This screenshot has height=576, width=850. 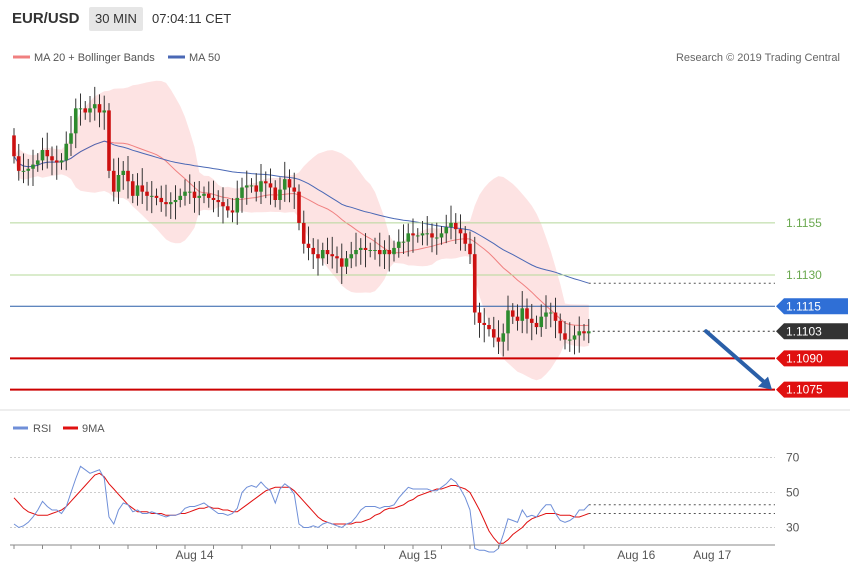 I want to click on time-tick-label: Aug 15, so click(x=418, y=555).